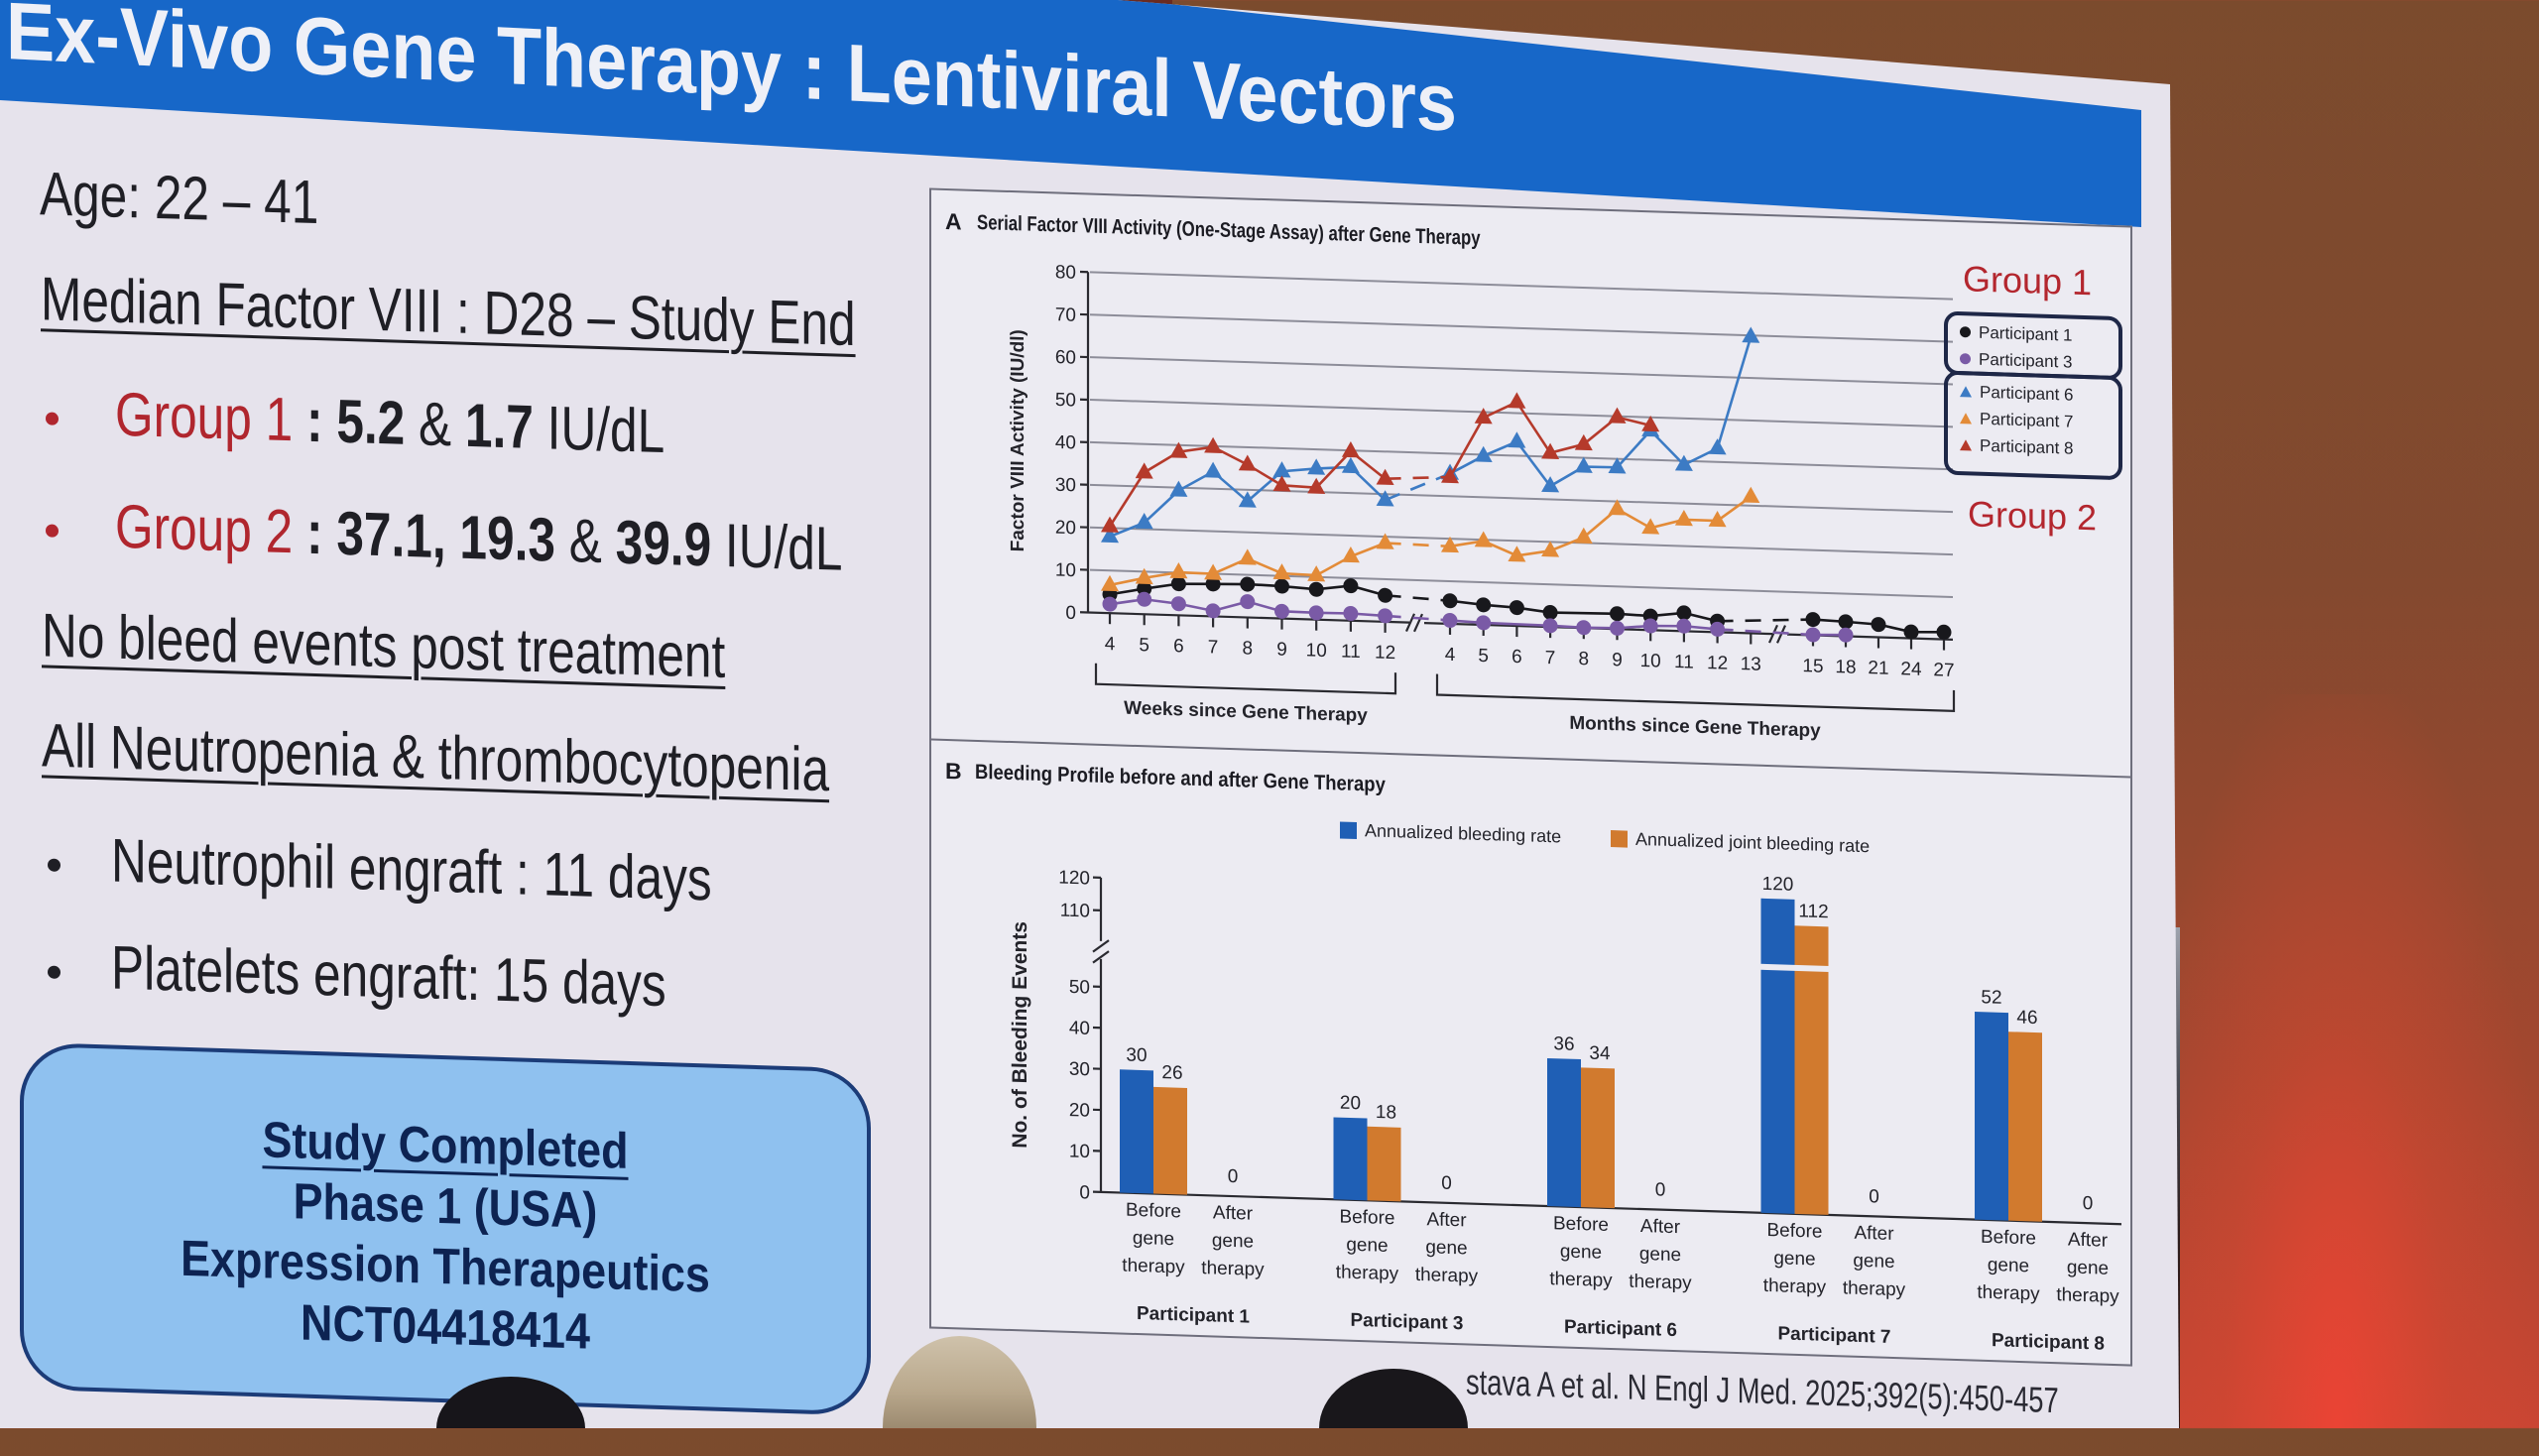 This screenshot has height=1456, width=2539. Describe the element at coordinates (954, 222) in the screenshot. I see `panel-a-letter: A` at that location.